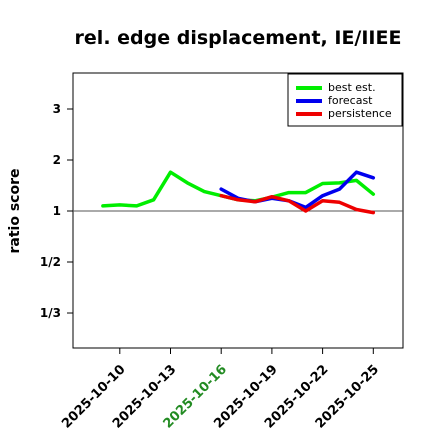 The image size is (440, 440). Describe the element at coordinates (238, 38) in the screenshot. I see `chart-title: rel. edge displacement, IE/IIEE` at that location.